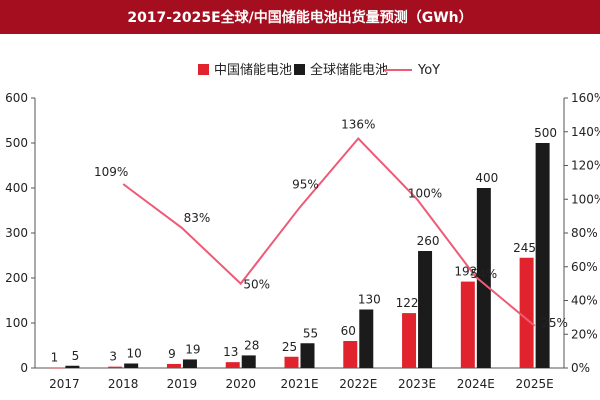 This screenshot has height=400, width=600. What do you see at coordinates (251, 345) in the screenshot?
I see `bar-global-label: 28` at bounding box center [251, 345].